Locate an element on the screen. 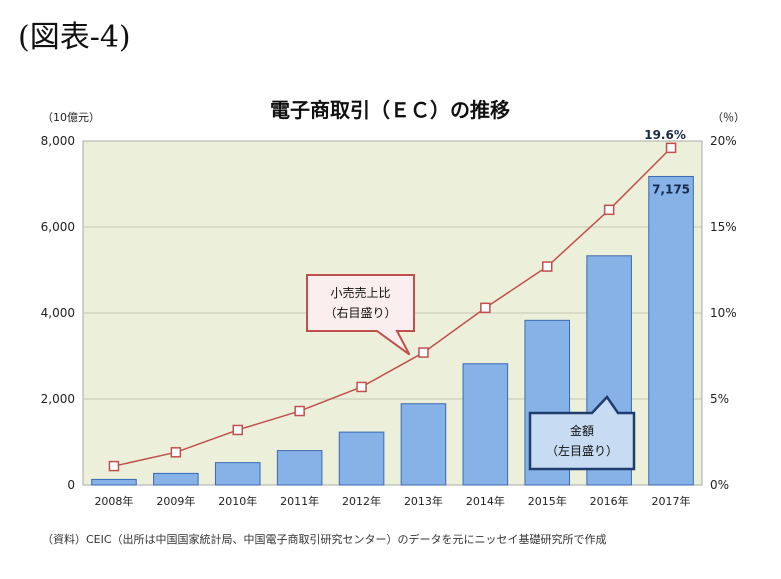  x-tick-label: 2011年 is located at coordinates (299, 501).